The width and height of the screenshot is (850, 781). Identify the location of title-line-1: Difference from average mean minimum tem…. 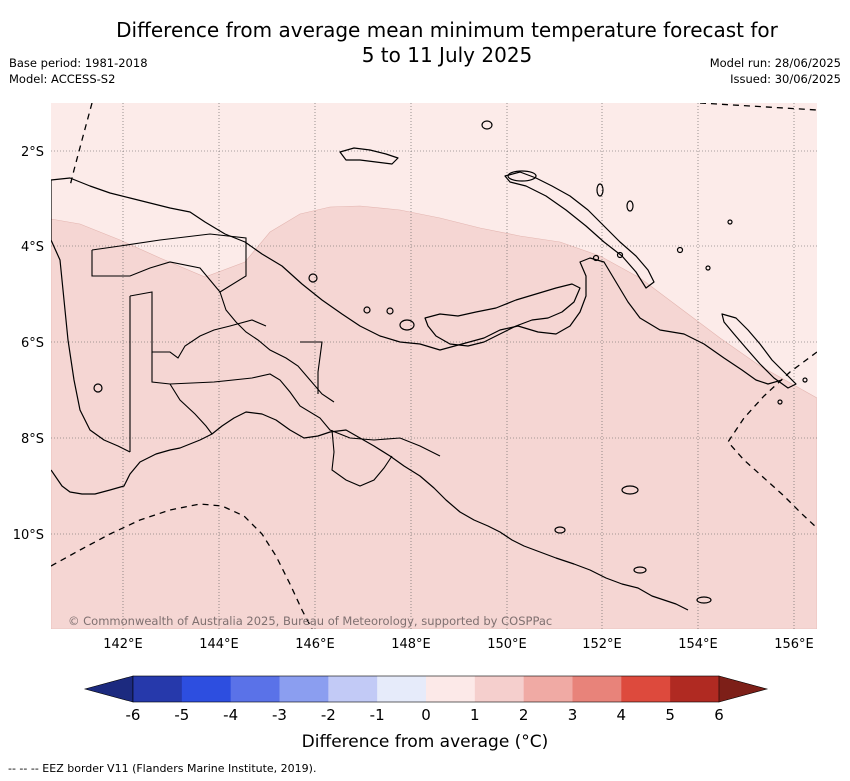
(447, 30).